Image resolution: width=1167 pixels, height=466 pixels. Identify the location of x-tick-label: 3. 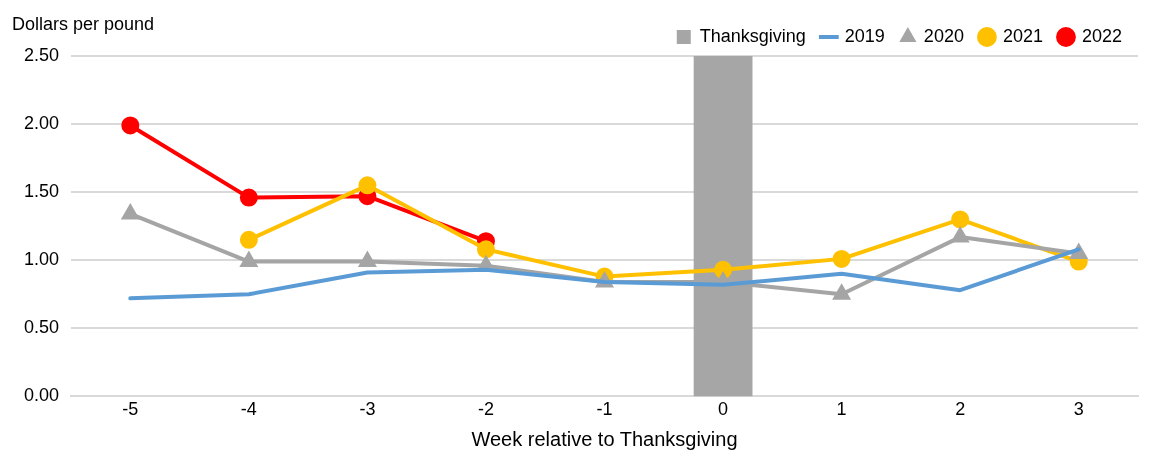
(1078, 409).